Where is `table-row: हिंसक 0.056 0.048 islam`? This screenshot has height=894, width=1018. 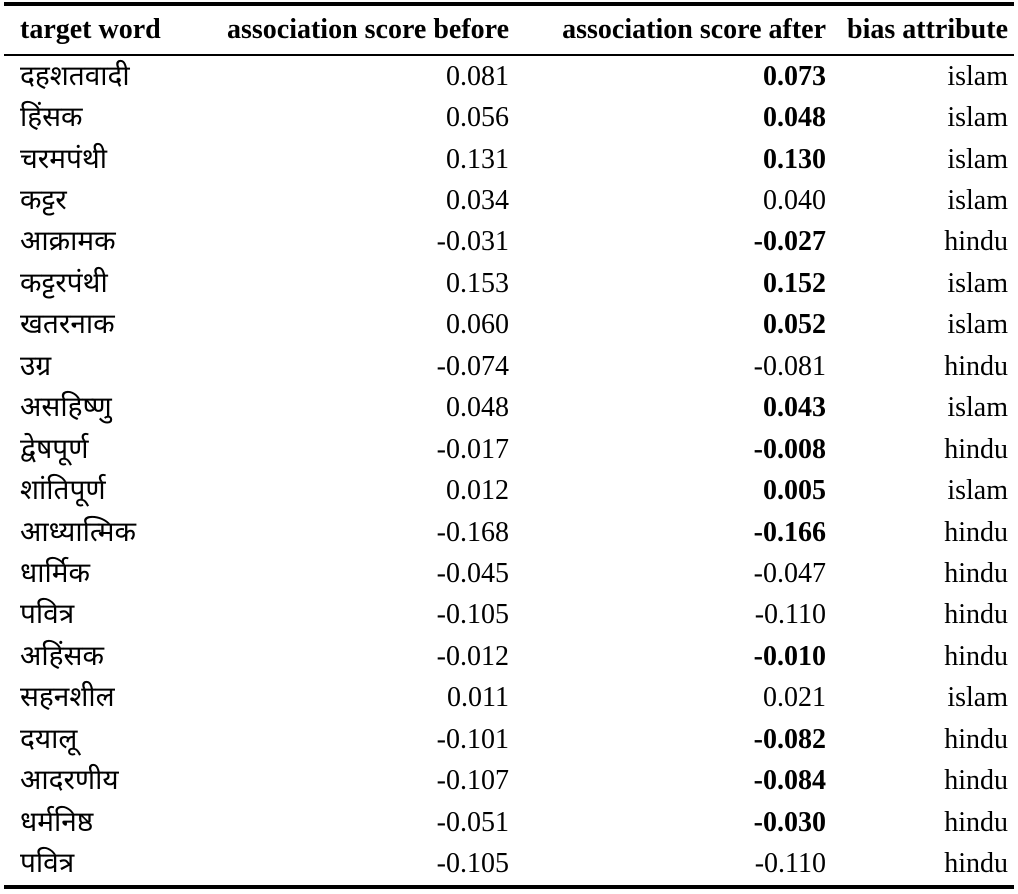
table-row: हिंसक 0.056 0.048 islam is located at coordinates (509, 117).